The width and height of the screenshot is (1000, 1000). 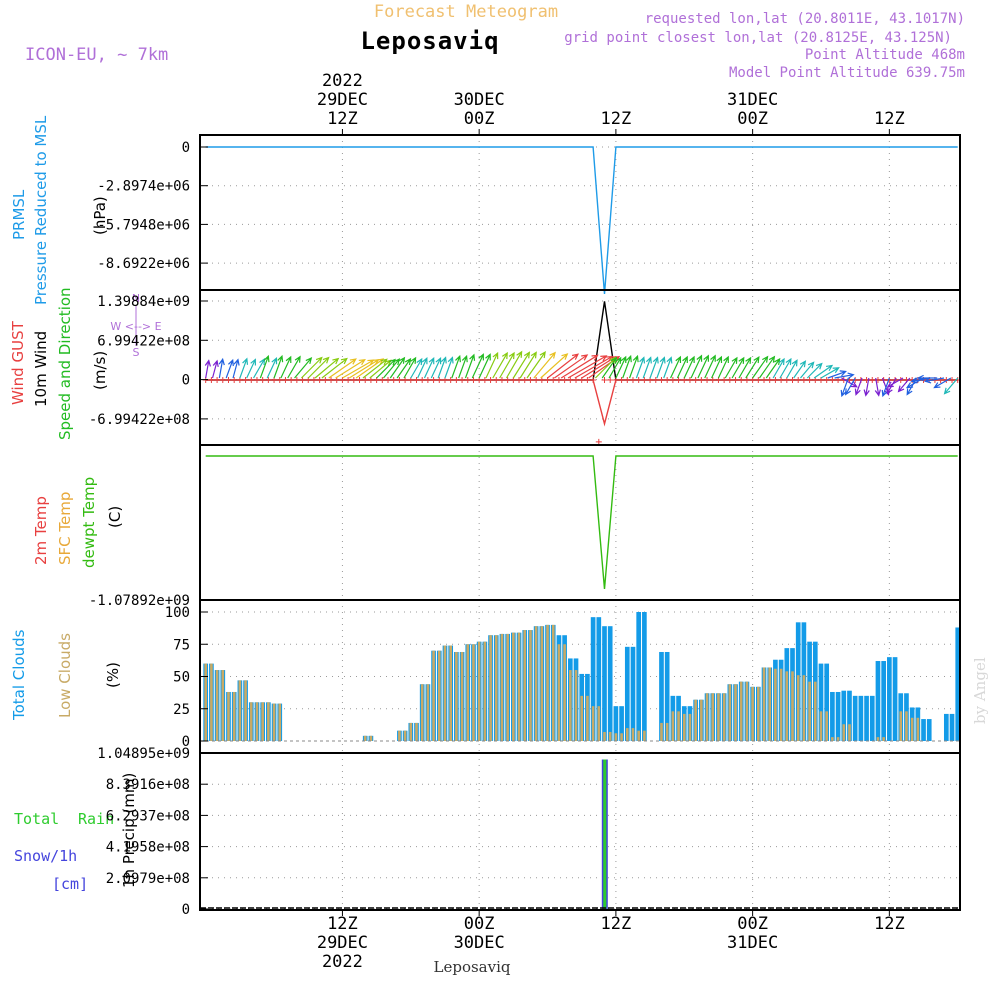 What do you see at coordinates (115, 517) in the screenshot?
I see `temp-unit: (C)` at bounding box center [115, 517].